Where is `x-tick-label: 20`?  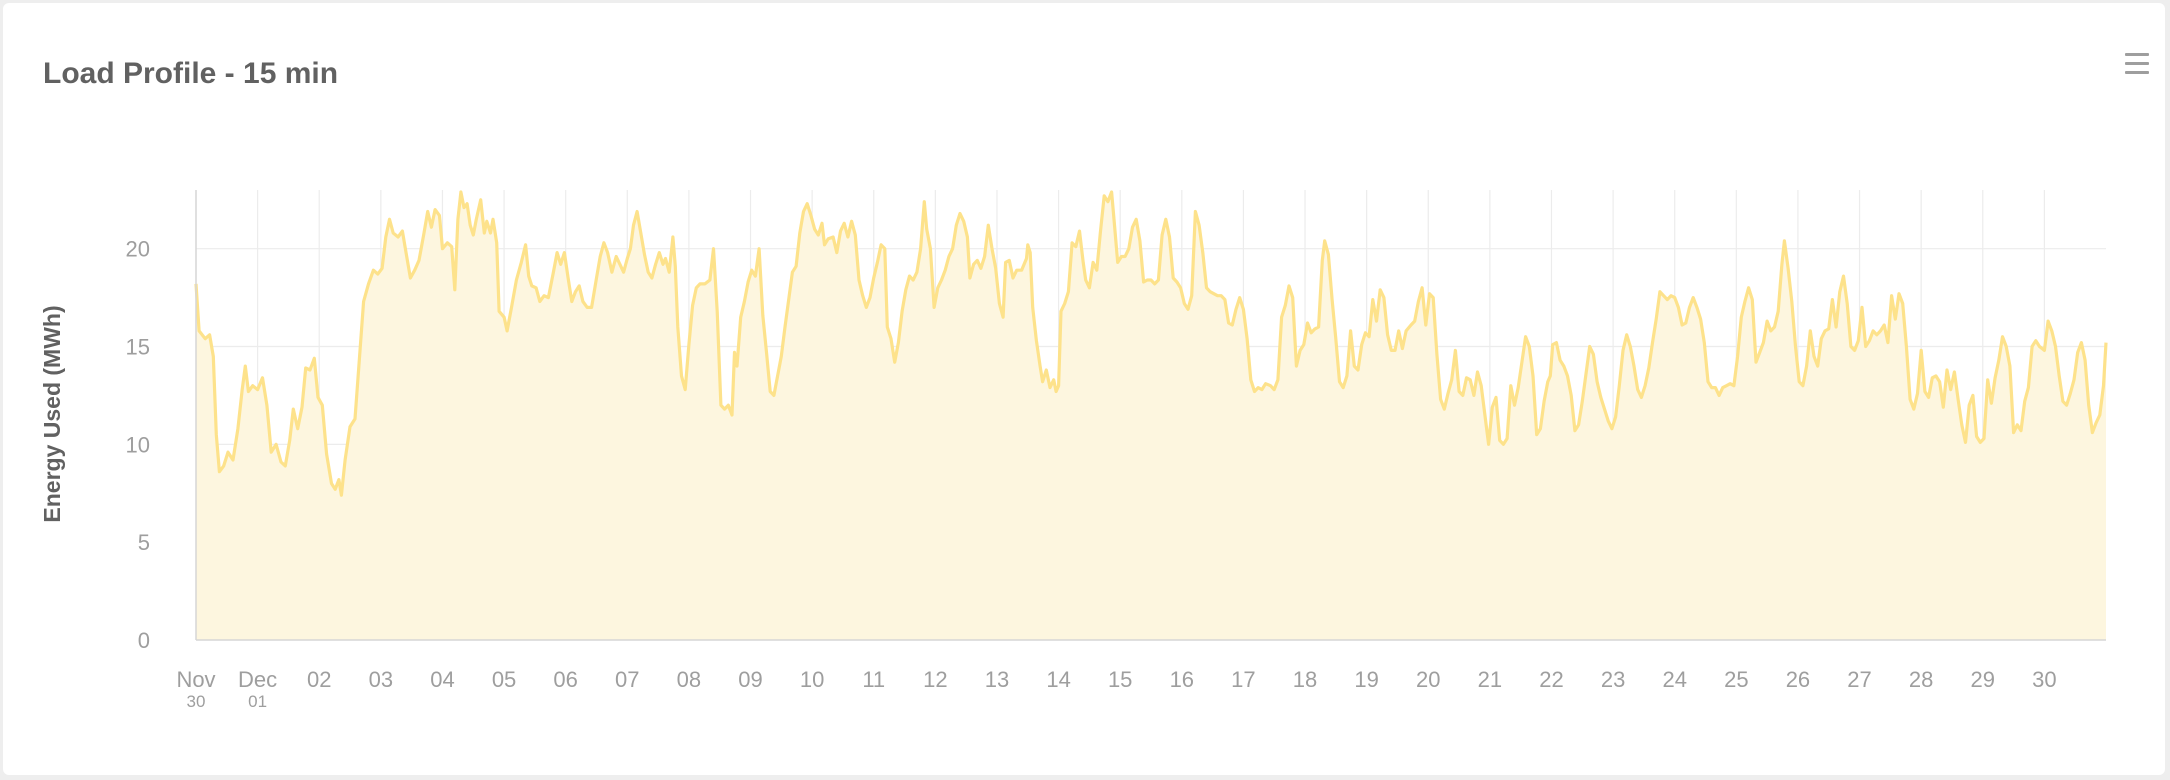
x-tick-label: 20 is located at coordinates (1428, 679).